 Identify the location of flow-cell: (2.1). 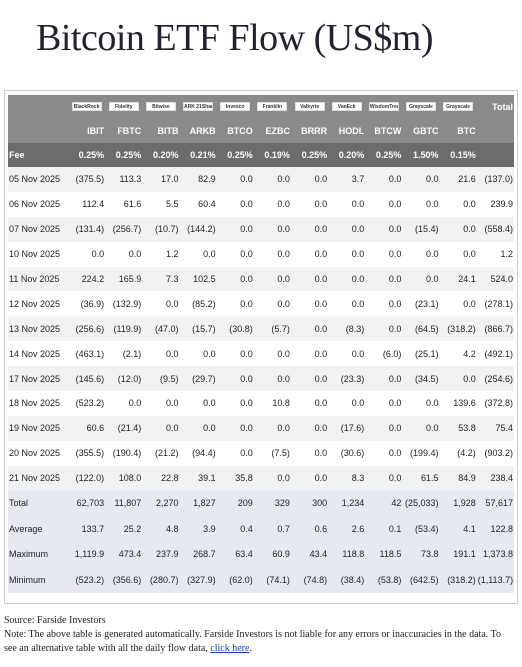
(124, 354).